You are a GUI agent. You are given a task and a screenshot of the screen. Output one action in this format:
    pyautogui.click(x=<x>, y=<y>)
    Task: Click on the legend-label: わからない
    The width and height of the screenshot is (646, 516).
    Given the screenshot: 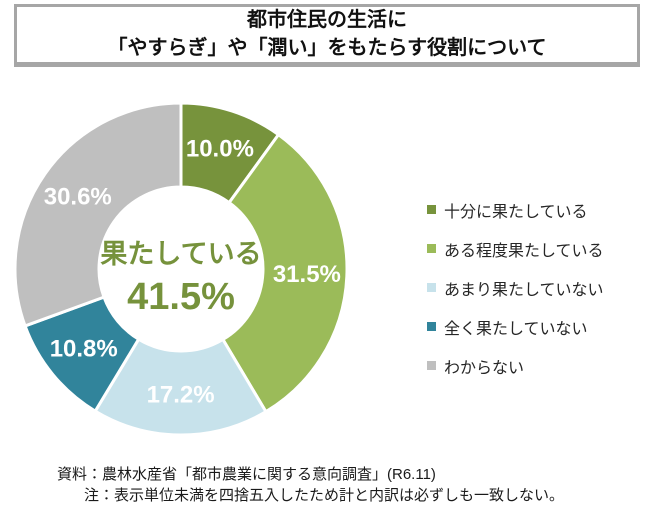 What is the action you would take?
    pyautogui.click(x=484, y=368)
    